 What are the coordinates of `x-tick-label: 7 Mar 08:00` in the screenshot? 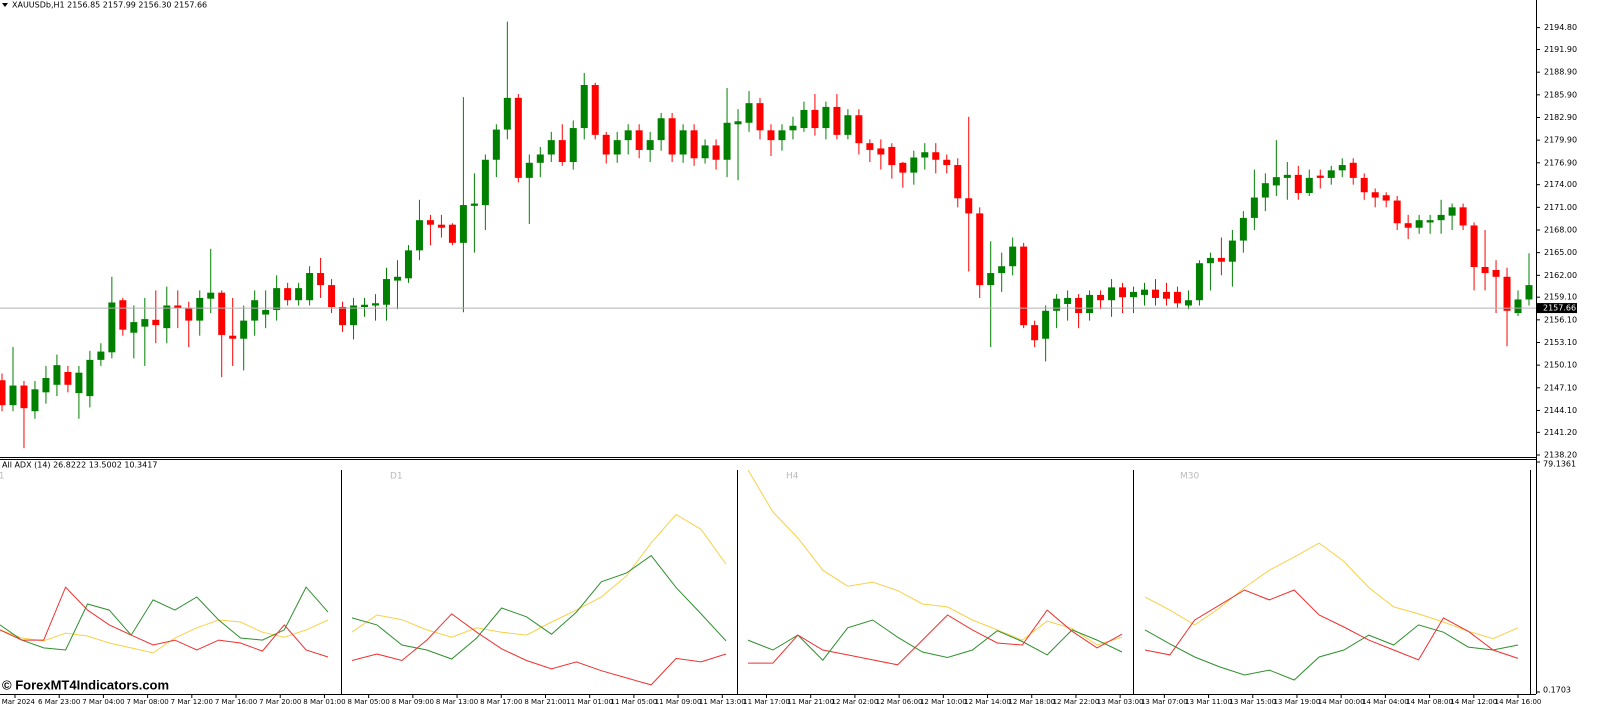 It's located at (147, 702).